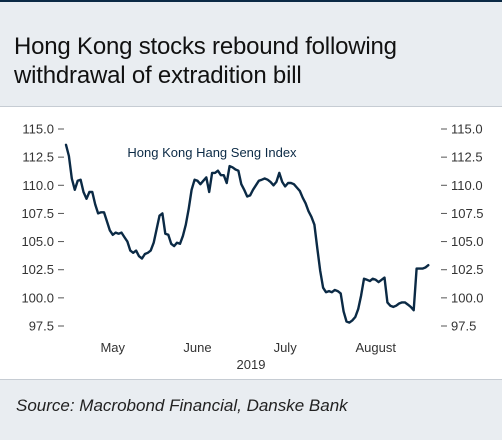  Describe the element at coordinates (467, 213) in the screenshot. I see `y-tick-label-right: 107.5` at that location.